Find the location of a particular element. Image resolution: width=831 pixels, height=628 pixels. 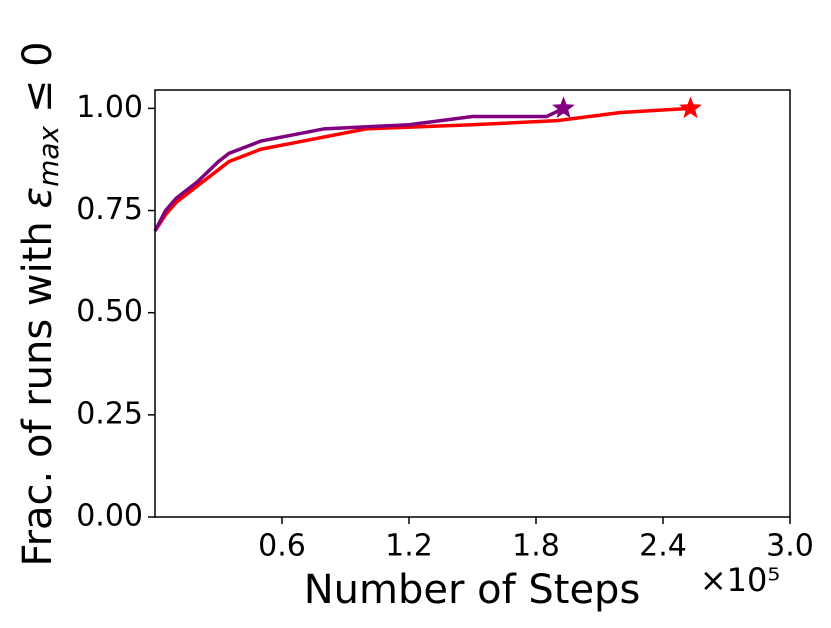

y-axis-label: Frac. of runs with εmax ≤ 0 is located at coordinates (40, 303).